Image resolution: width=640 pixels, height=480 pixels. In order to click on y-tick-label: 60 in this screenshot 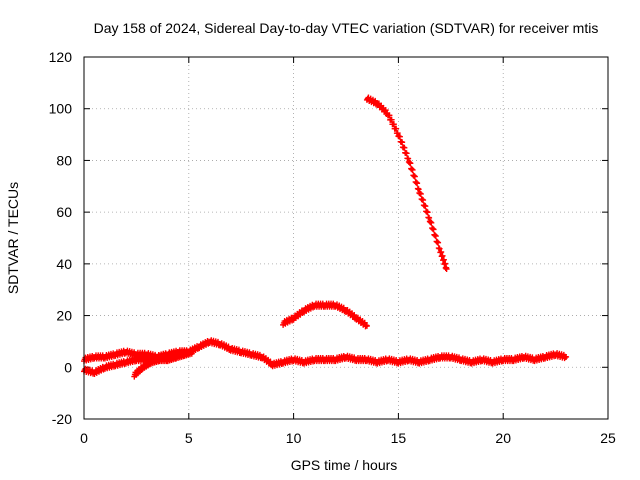, I will do `click(64, 212)`.